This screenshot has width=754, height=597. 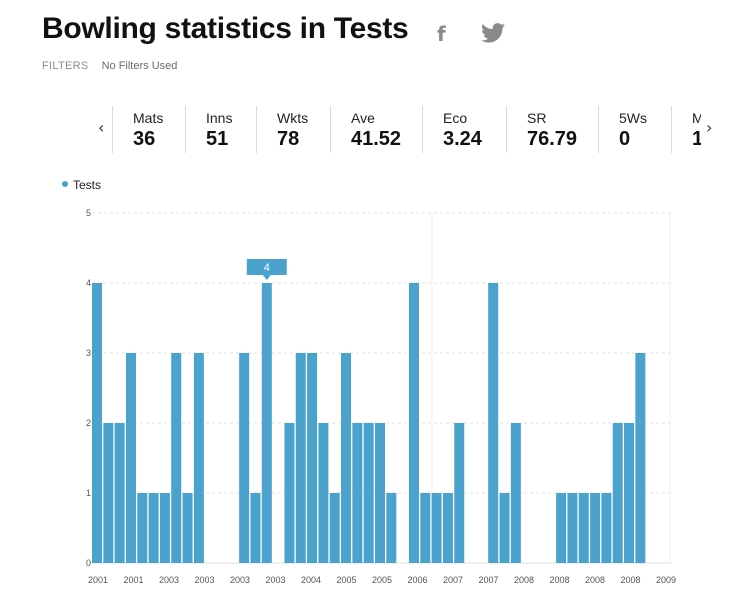 What do you see at coordinates (493, 33) in the screenshot?
I see `twitter-icon` at bounding box center [493, 33].